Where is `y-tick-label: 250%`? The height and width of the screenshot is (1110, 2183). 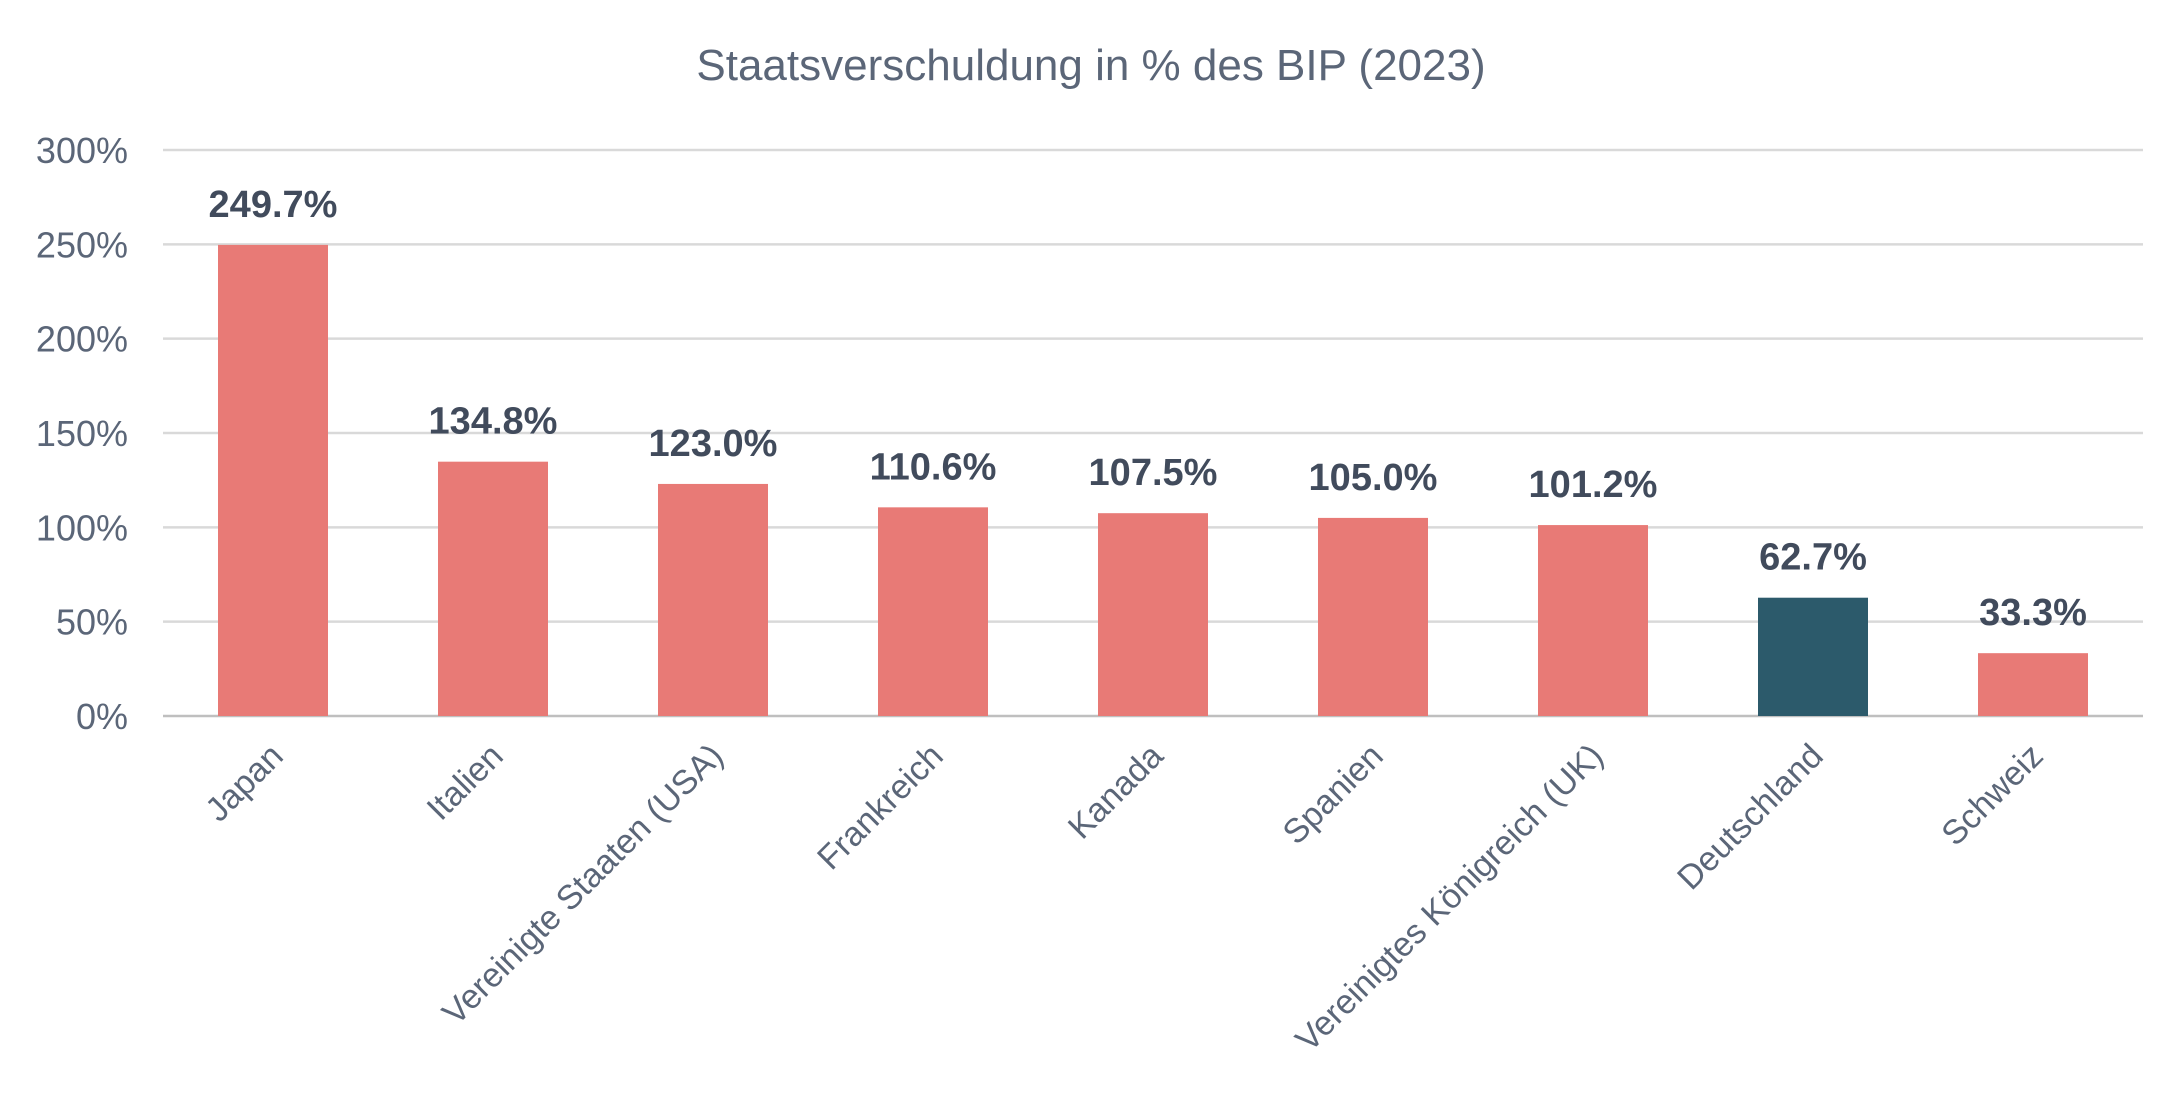 y-tick-label: 250% is located at coordinates (82, 244).